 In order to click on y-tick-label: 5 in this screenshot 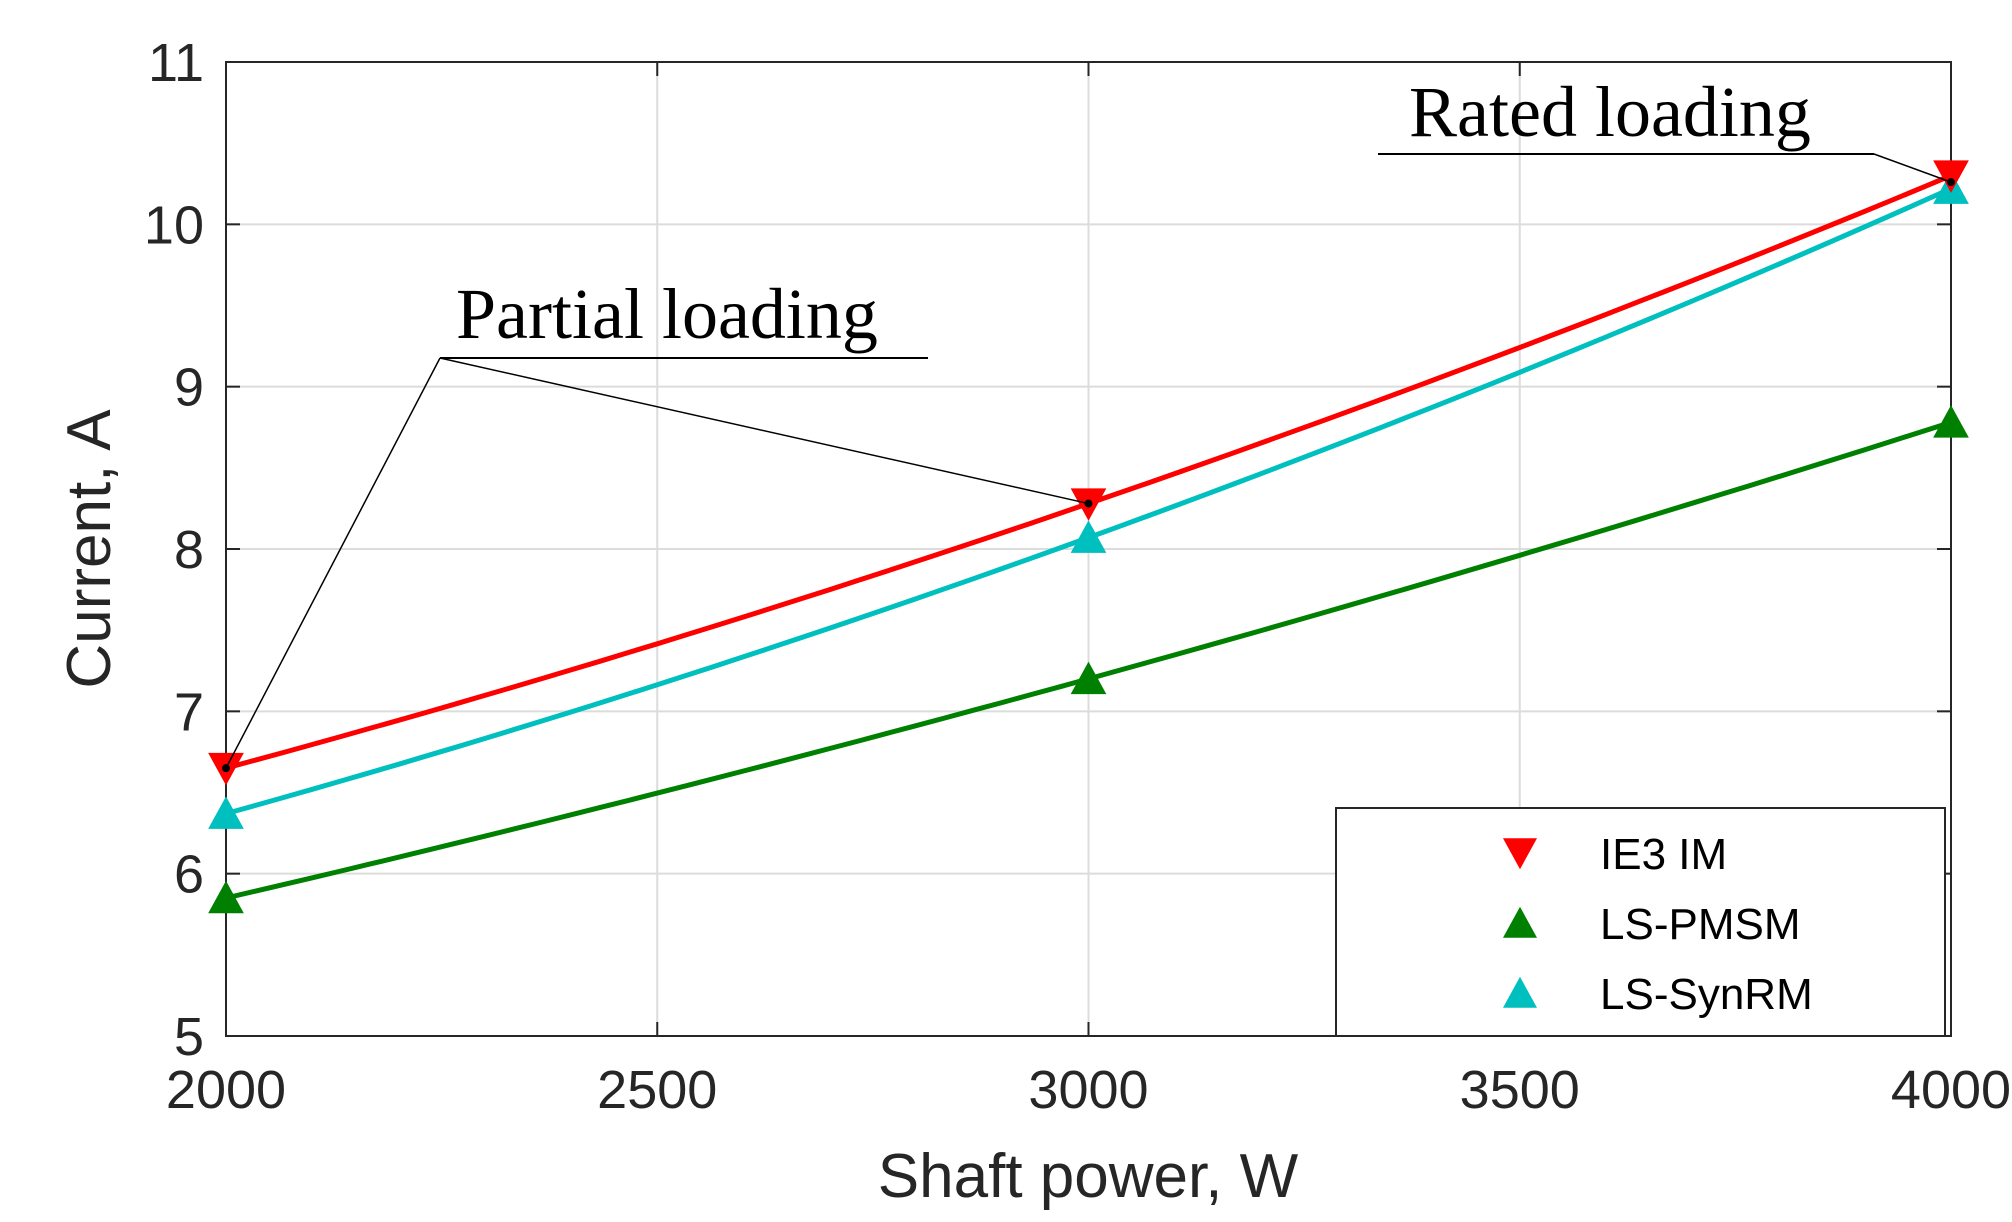, I will do `click(189, 1037)`.